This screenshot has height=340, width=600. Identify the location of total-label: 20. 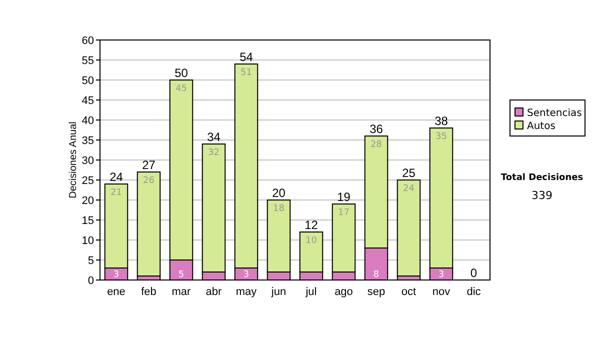
(279, 193).